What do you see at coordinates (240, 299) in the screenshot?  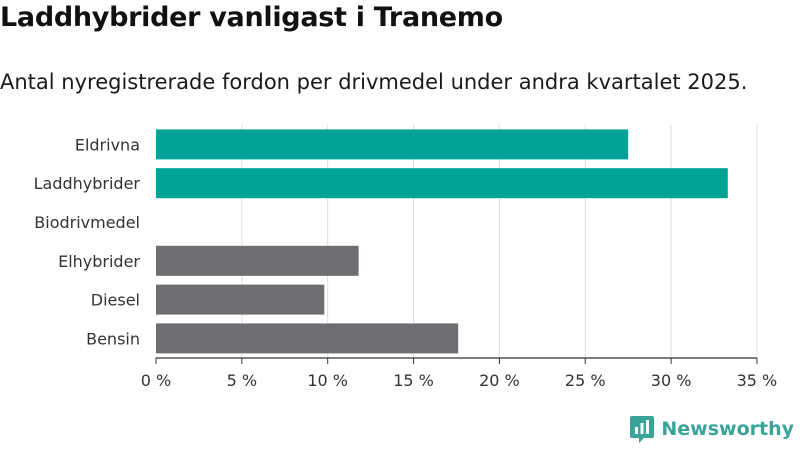 I see `bar-diesel` at bounding box center [240, 299].